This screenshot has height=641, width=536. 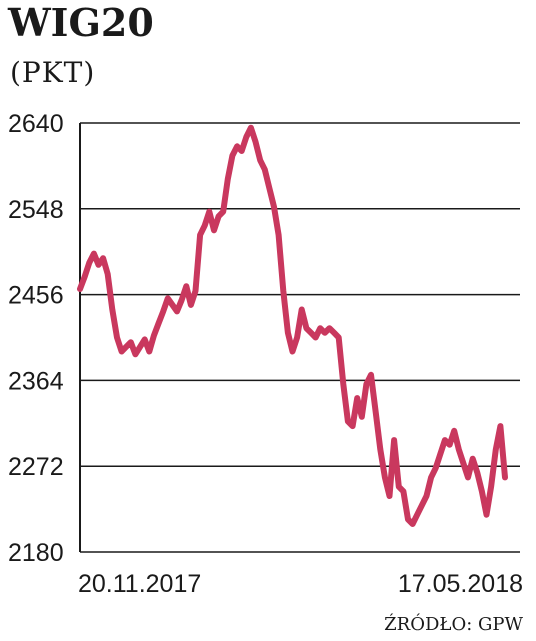 I want to click on x-end-label: 17.05.2018, so click(x=460, y=584).